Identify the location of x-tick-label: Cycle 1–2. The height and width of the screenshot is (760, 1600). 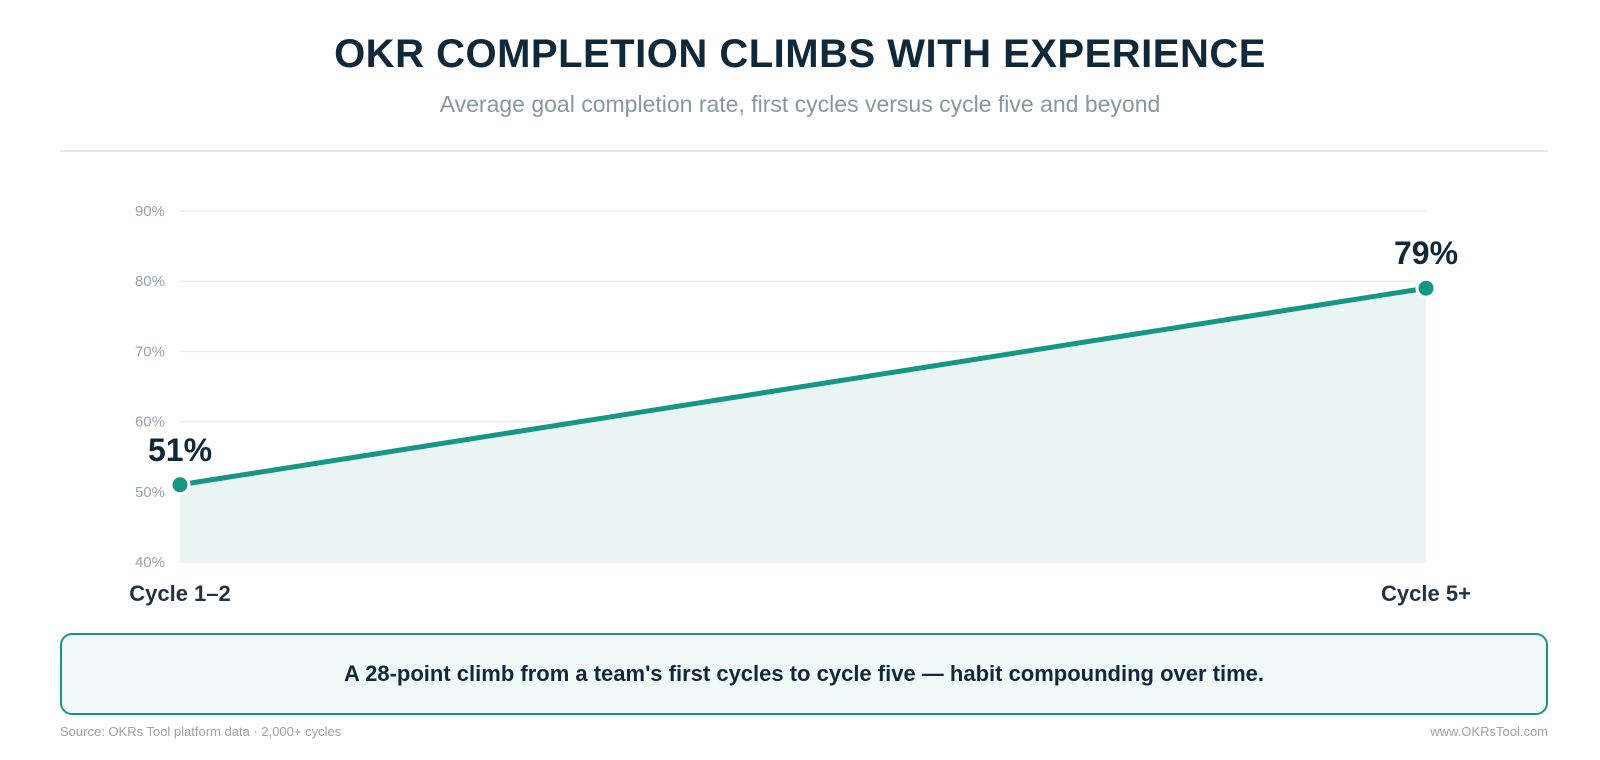
(180, 593).